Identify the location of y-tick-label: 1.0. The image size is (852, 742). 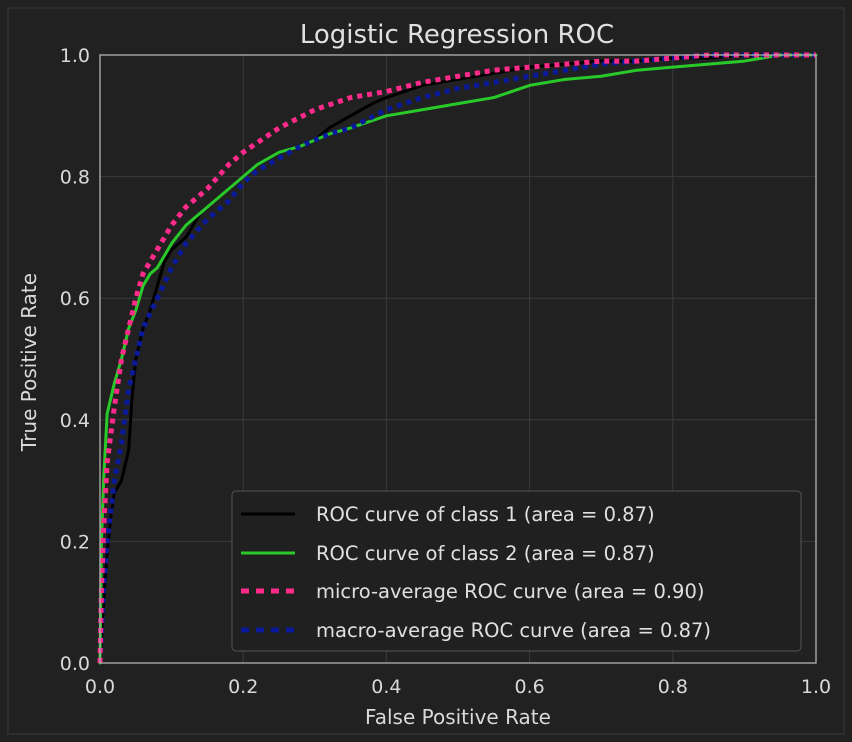
(75, 56).